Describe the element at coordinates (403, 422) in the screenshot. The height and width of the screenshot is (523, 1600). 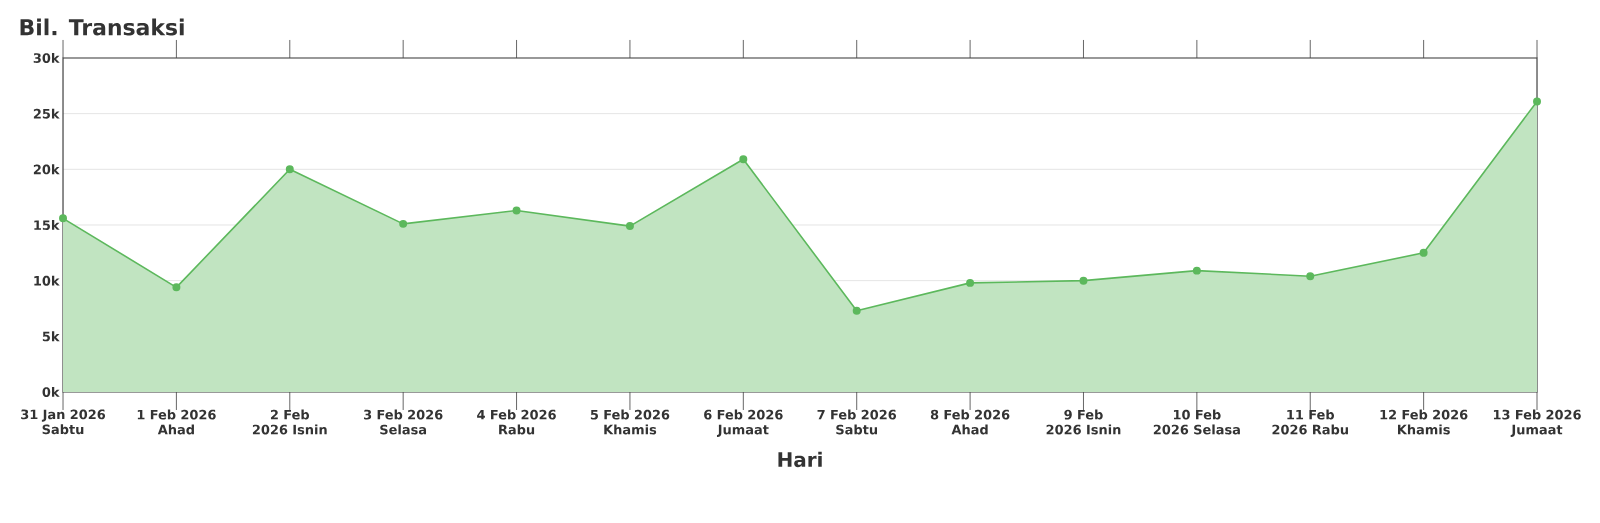
I see `x-tick-label: 3 Feb 2026 Selasa` at that location.